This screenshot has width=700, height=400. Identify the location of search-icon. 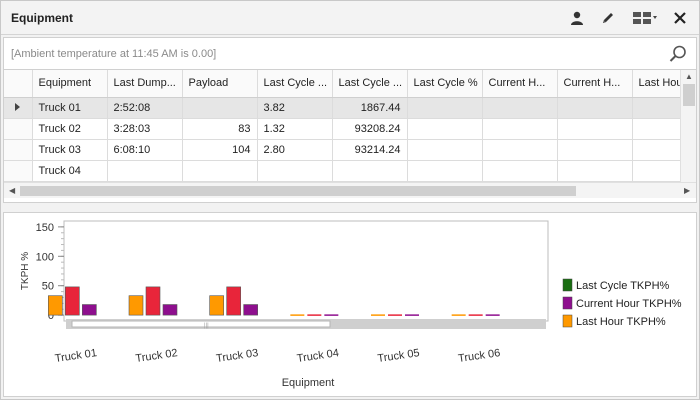
(678, 54).